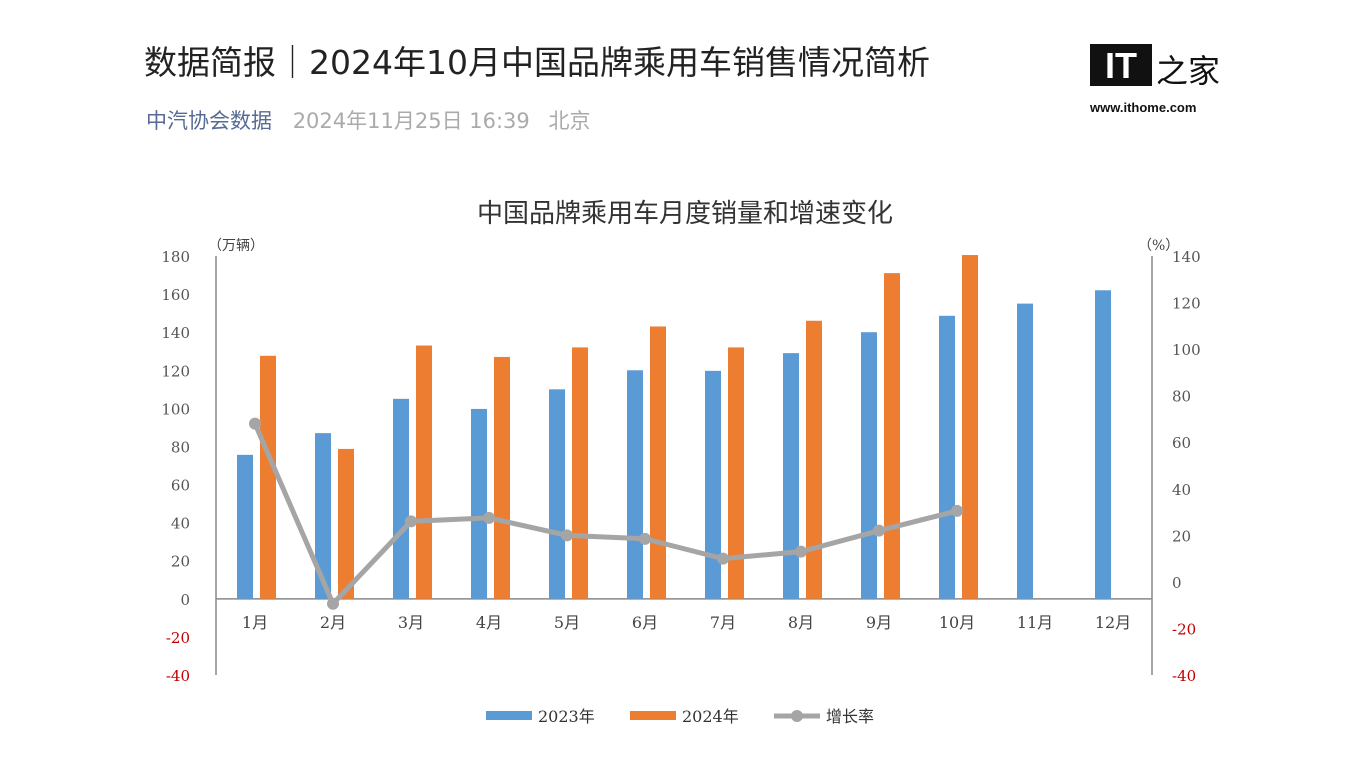  What do you see at coordinates (175, 409) in the screenshot?
I see `y-tick-label: 100` at bounding box center [175, 409].